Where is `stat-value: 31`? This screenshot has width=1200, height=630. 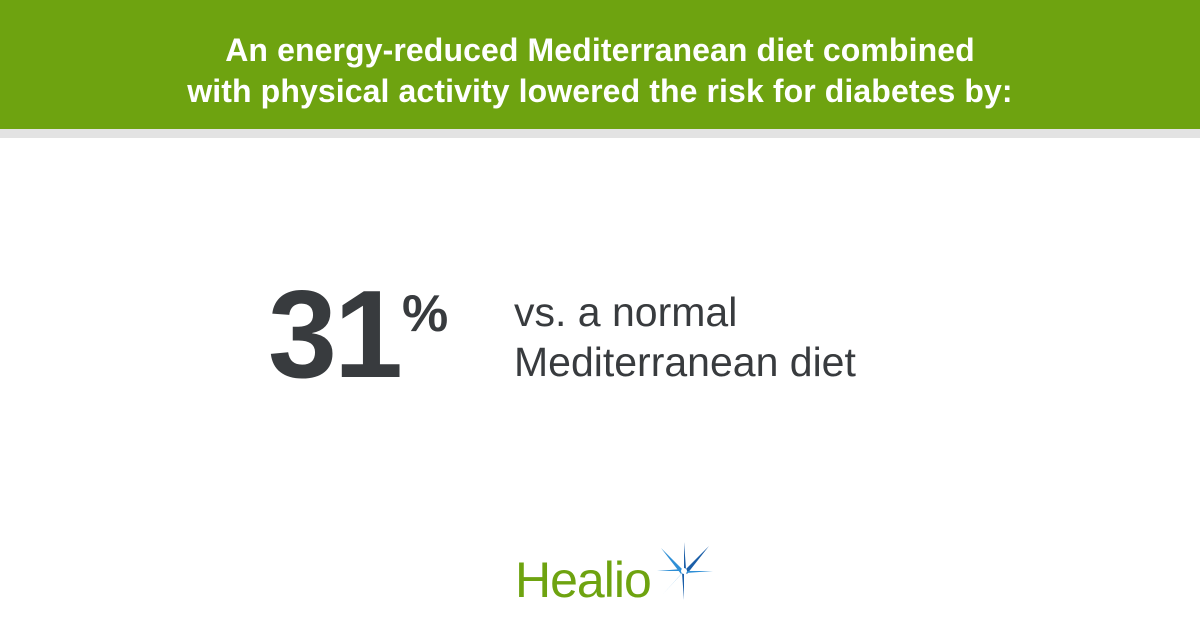 stat-value: 31 is located at coordinates (335, 335).